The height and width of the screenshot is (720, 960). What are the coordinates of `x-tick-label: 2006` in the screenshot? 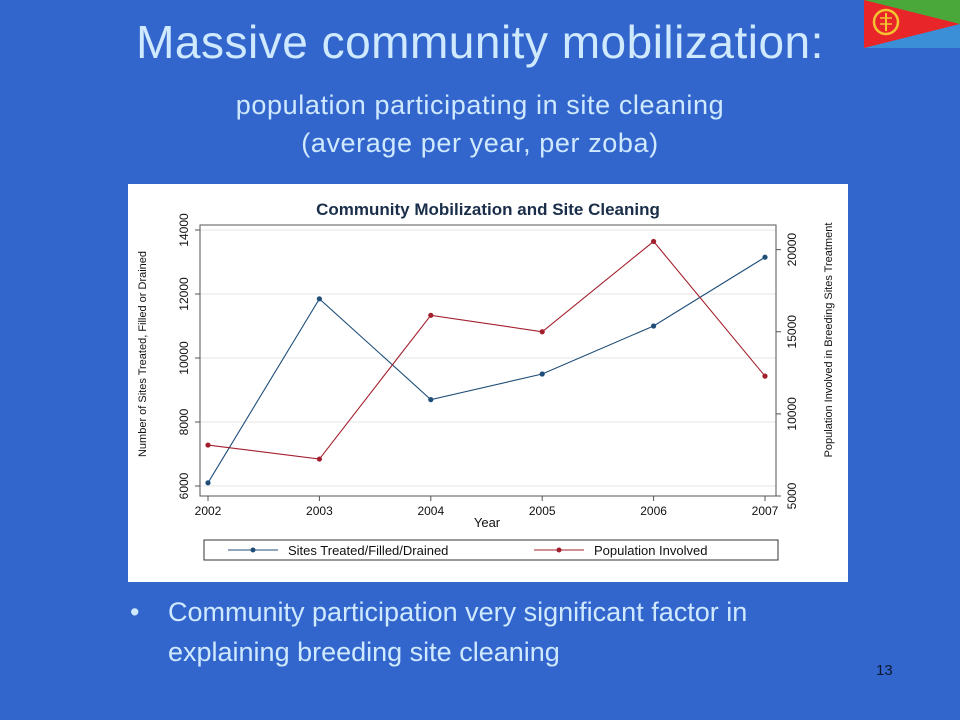 It's located at (653, 511).